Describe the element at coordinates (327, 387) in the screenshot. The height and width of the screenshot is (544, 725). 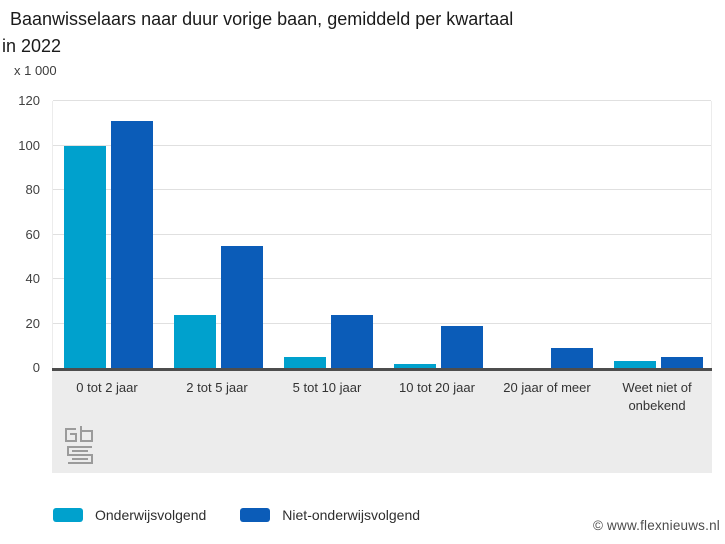
I see `x-label-text: 5 tot 10 jaar` at that location.